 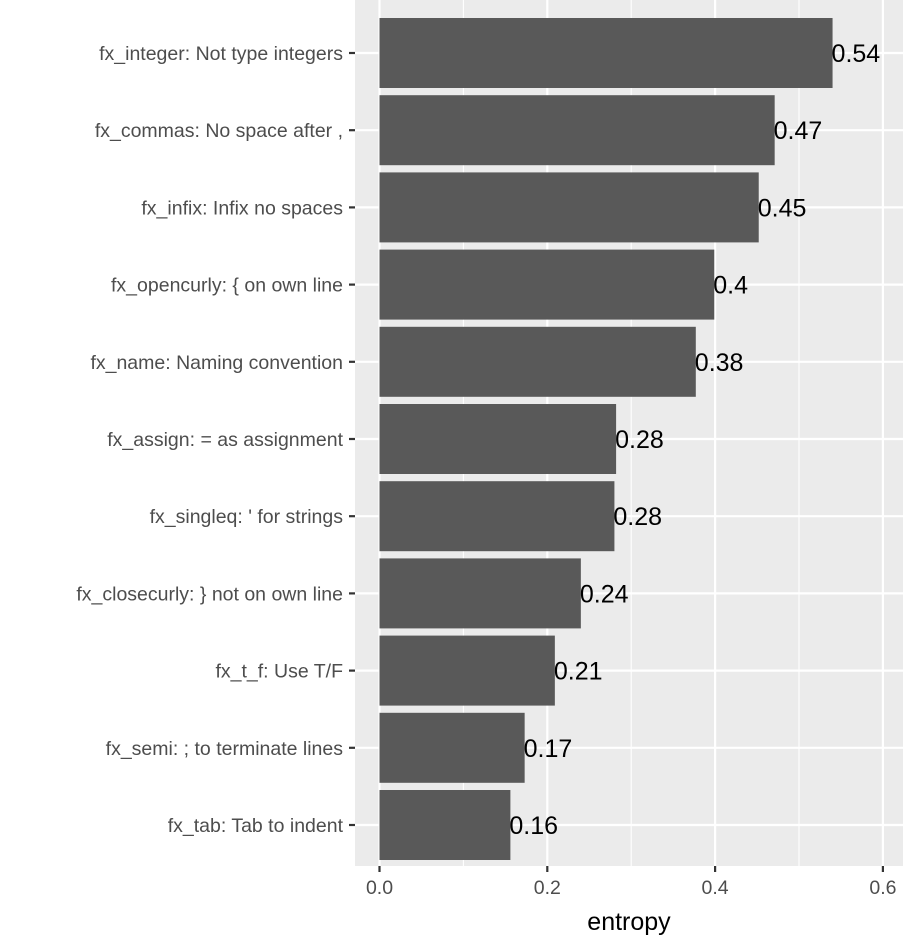 What do you see at coordinates (227, 286) in the screenshot?
I see `y-axis-category-label: fx_opencurly: { on own line` at bounding box center [227, 286].